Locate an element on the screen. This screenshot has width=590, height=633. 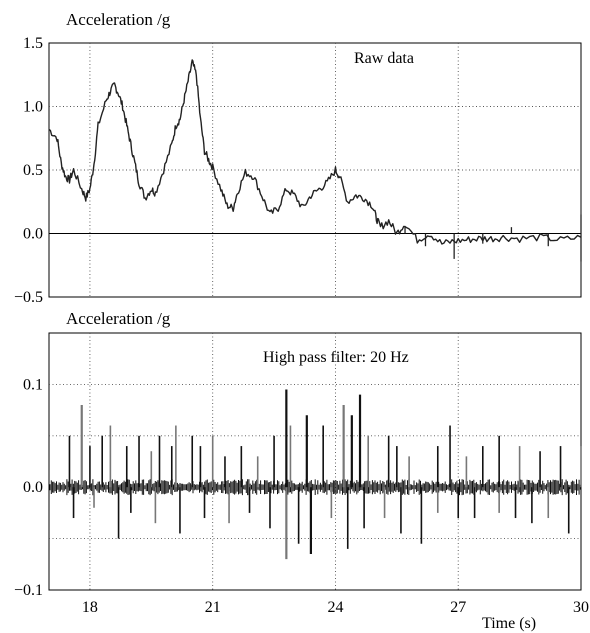
bottom-y-tick-label: −0.1 is located at coordinates (28, 590).